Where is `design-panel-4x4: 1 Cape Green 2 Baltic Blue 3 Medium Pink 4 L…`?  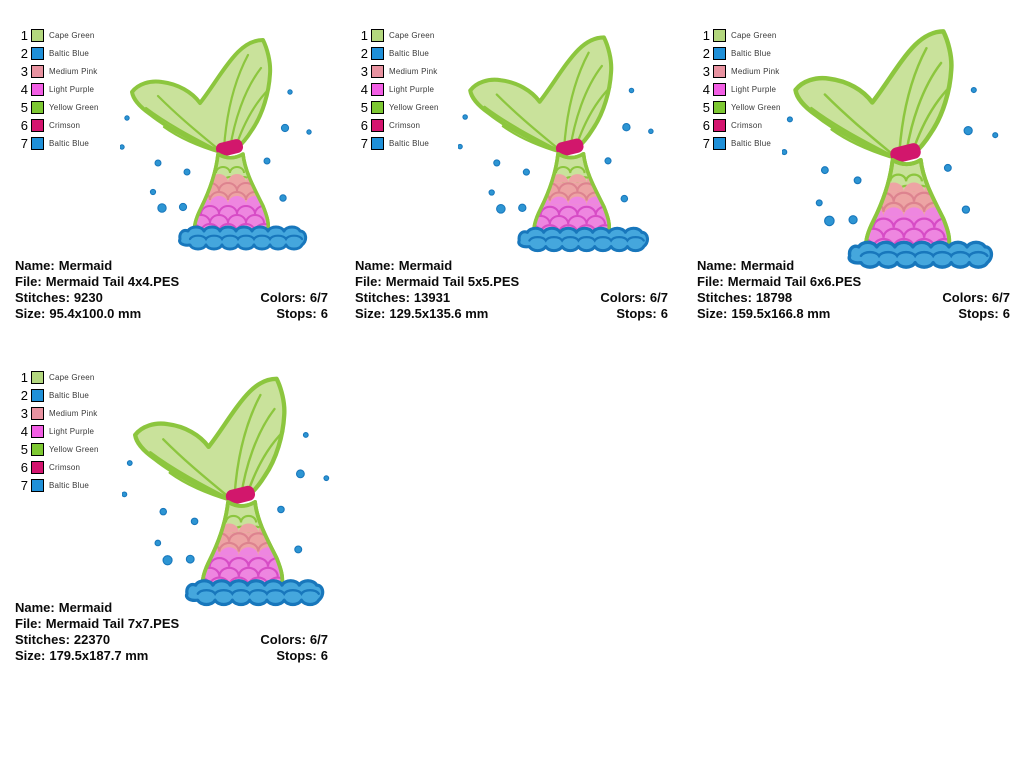 design-panel-4x4: 1 Cape Green 2 Baltic Blue 3 Medium Pink 4 L… is located at coordinates (170, 170).